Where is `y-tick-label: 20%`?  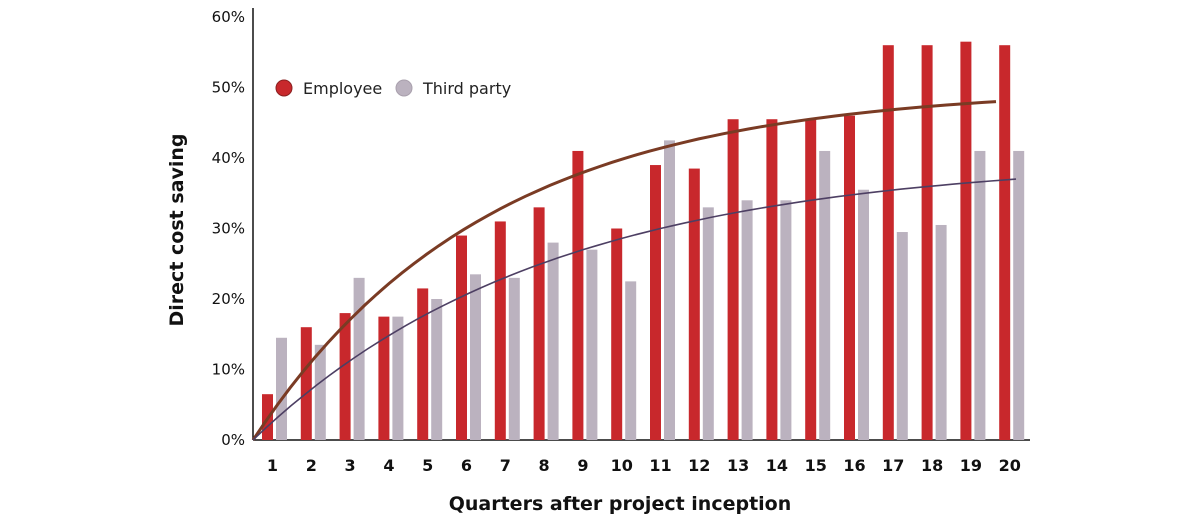
y-tick-label: 20% is located at coordinates (228, 299).